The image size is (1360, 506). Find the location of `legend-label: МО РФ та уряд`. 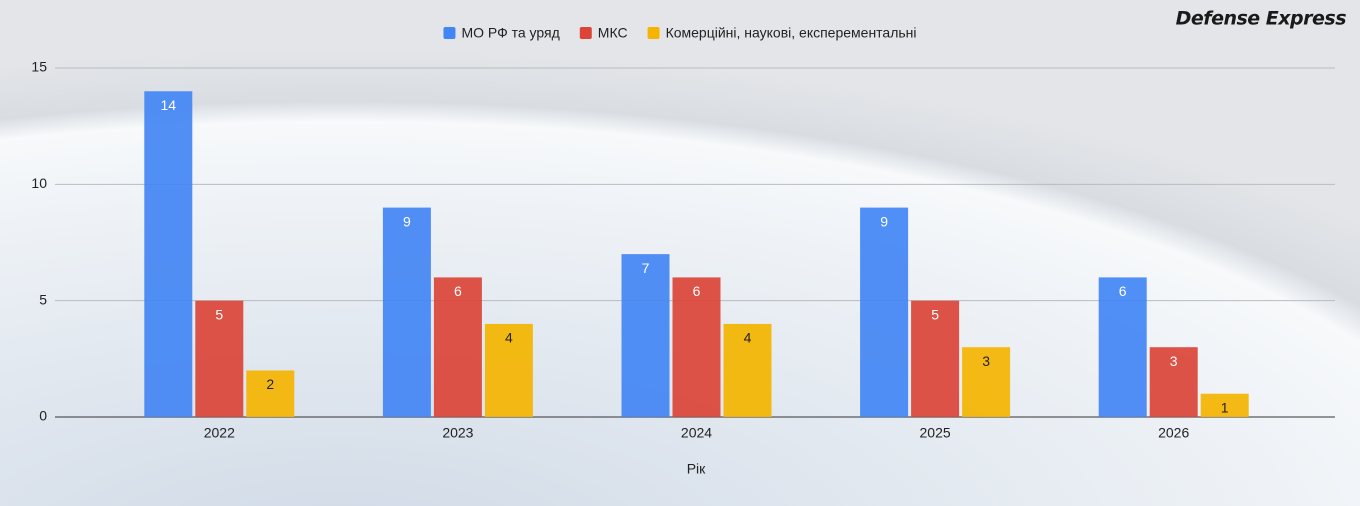

legend-label: МО РФ та уряд is located at coordinates (510, 33).